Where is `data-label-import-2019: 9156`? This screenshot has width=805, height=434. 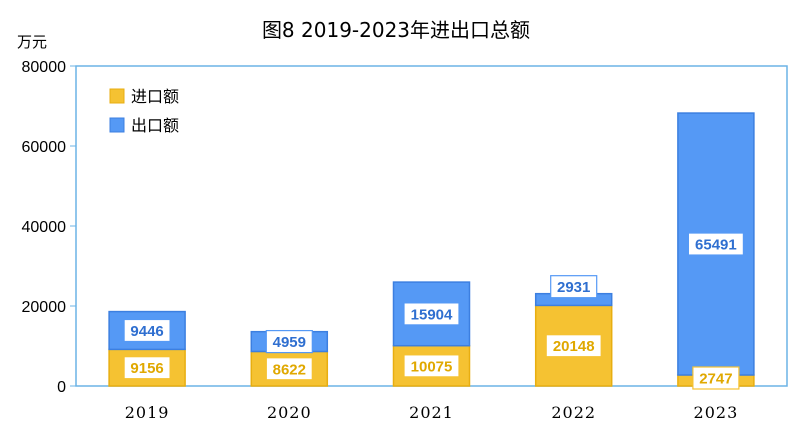 data-label-import-2019: 9156 is located at coordinates (146, 368).